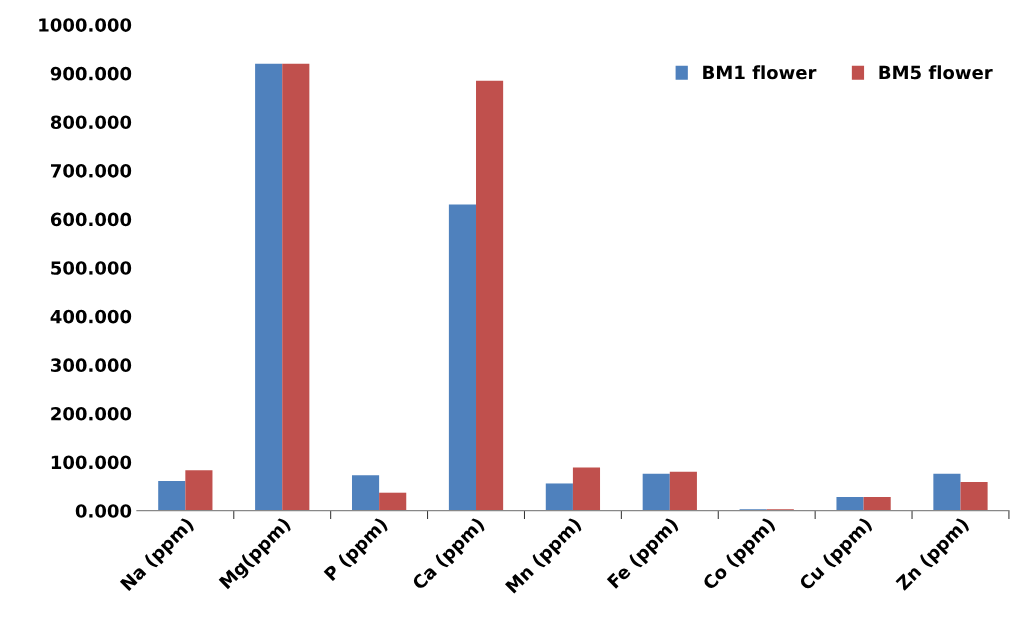  Describe the element at coordinates (91, 170) in the screenshot. I see `y-tick-label: 700.000` at that location.